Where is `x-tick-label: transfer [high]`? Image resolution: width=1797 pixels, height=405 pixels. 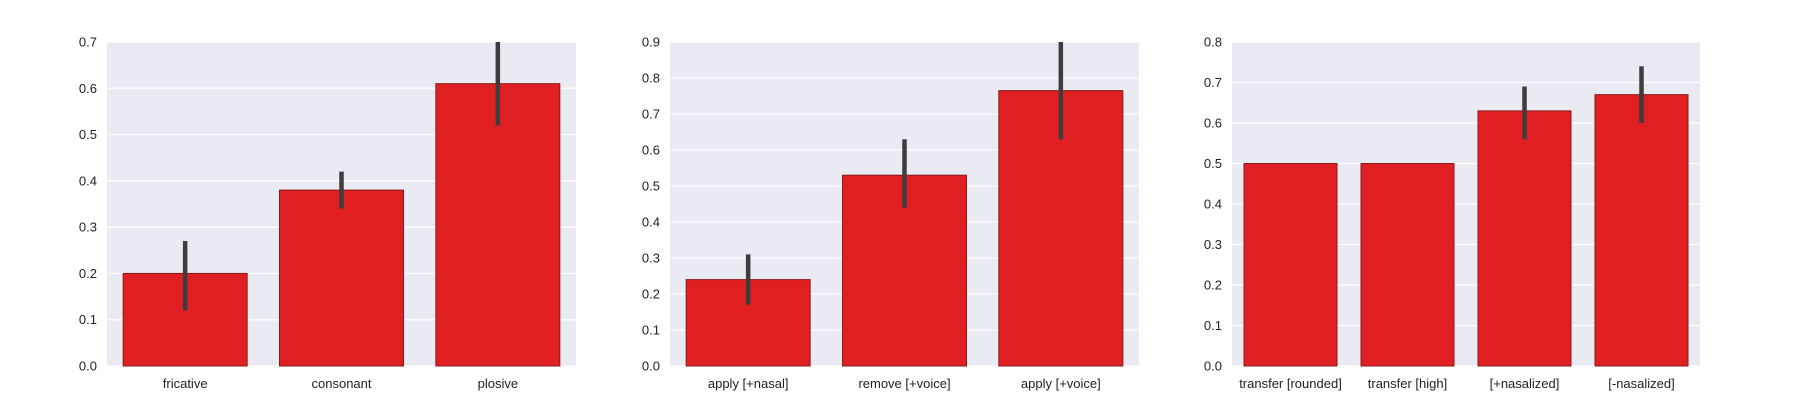
x-tick-label: transfer [high] is located at coordinates (1408, 383).